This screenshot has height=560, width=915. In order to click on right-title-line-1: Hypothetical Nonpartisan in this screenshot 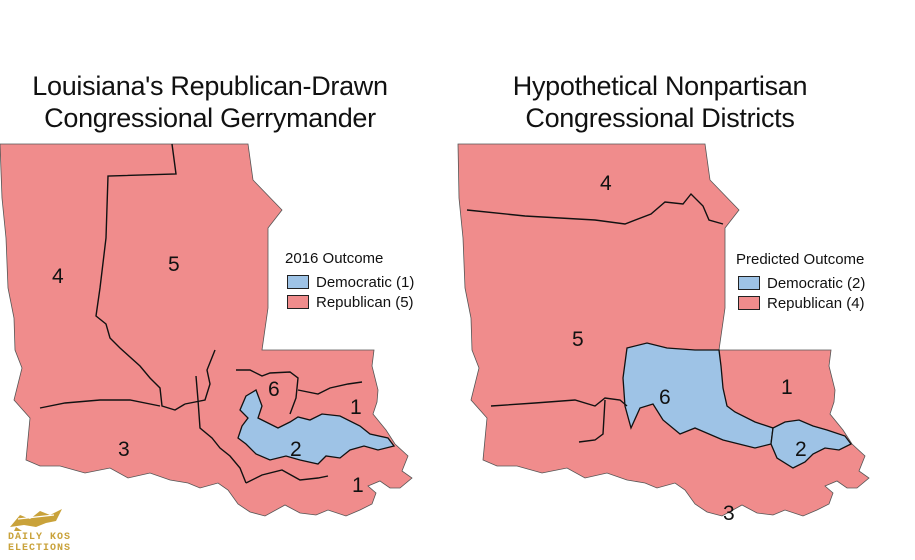, I will do `click(660, 86)`.